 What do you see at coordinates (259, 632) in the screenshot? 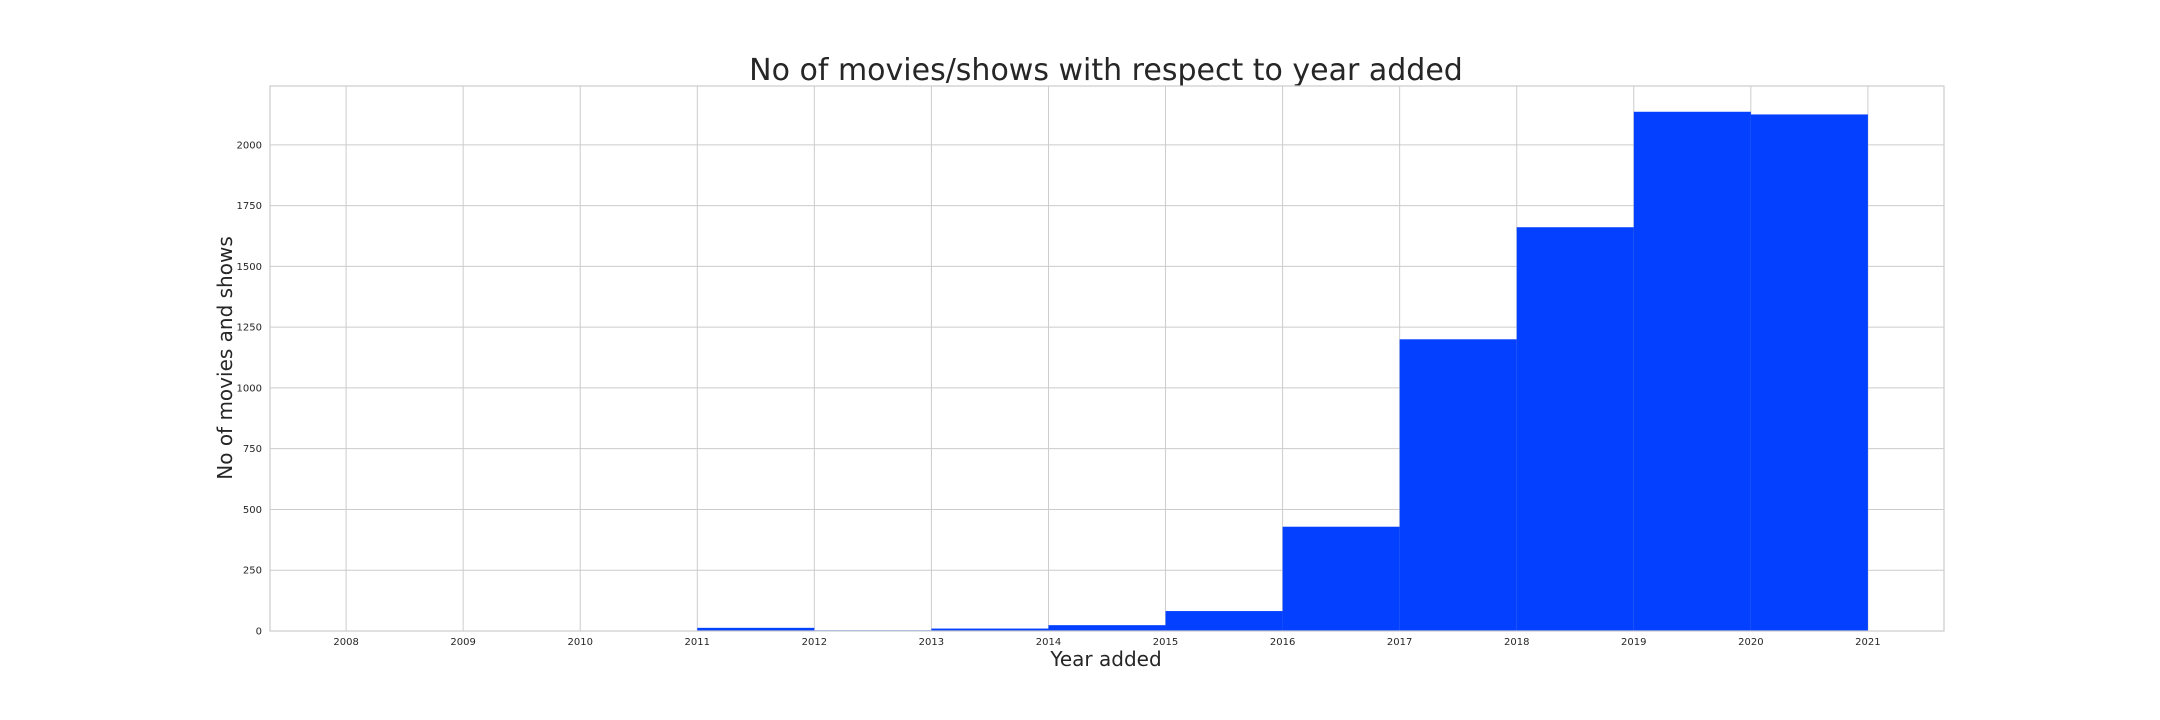
I see `y-tick-label: 0` at bounding box center [259, 632].